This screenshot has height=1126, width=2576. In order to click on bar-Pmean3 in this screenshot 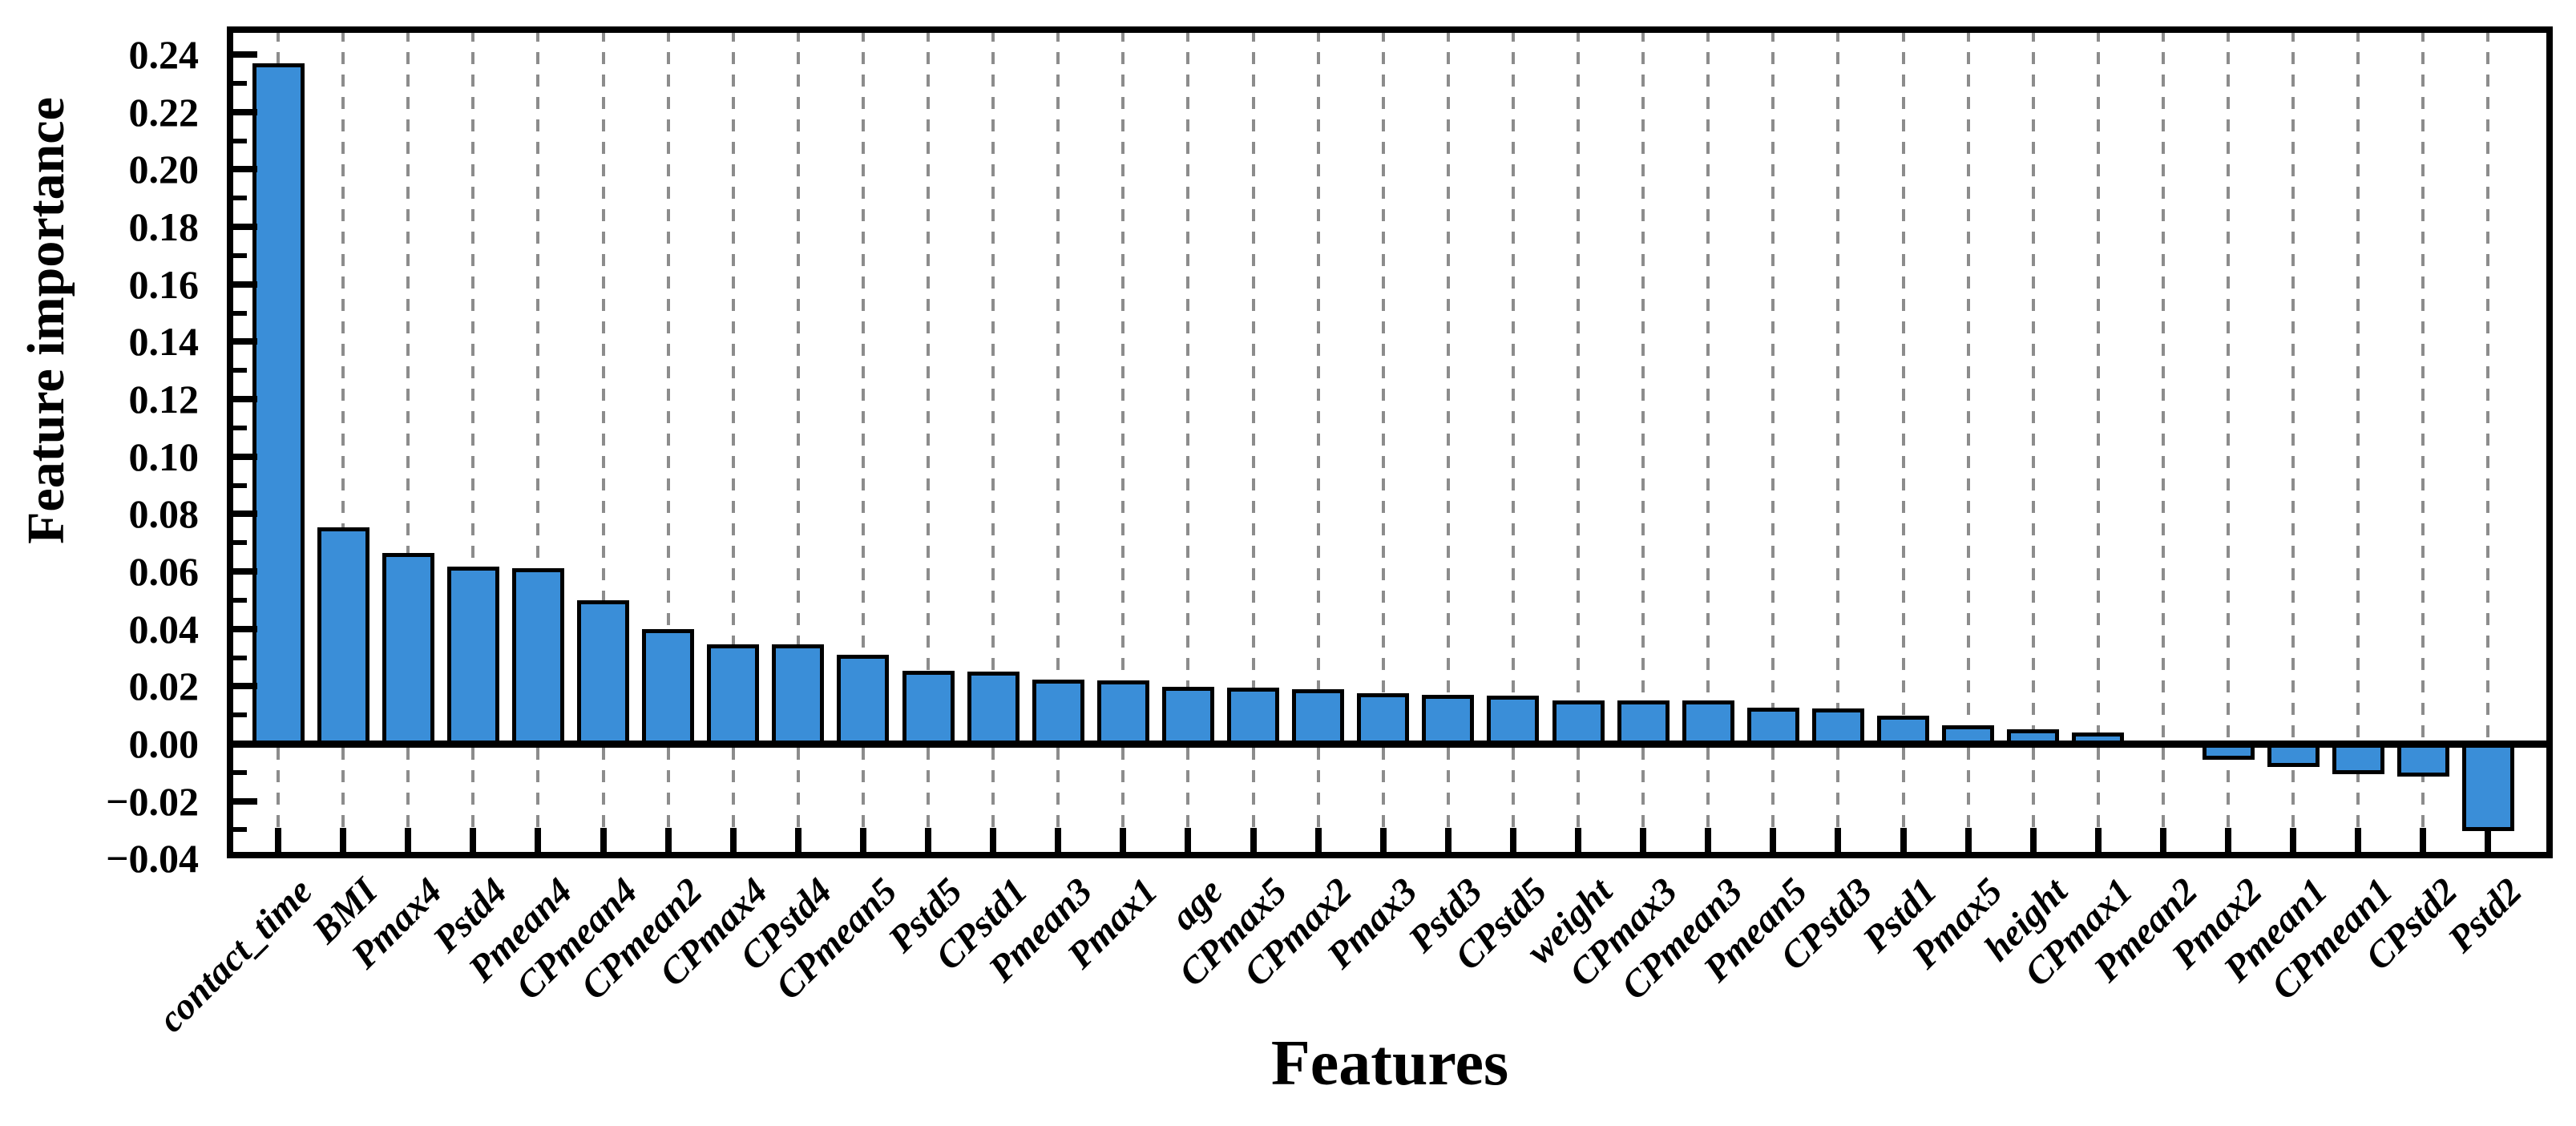, I will do `click(1058, 713)`.